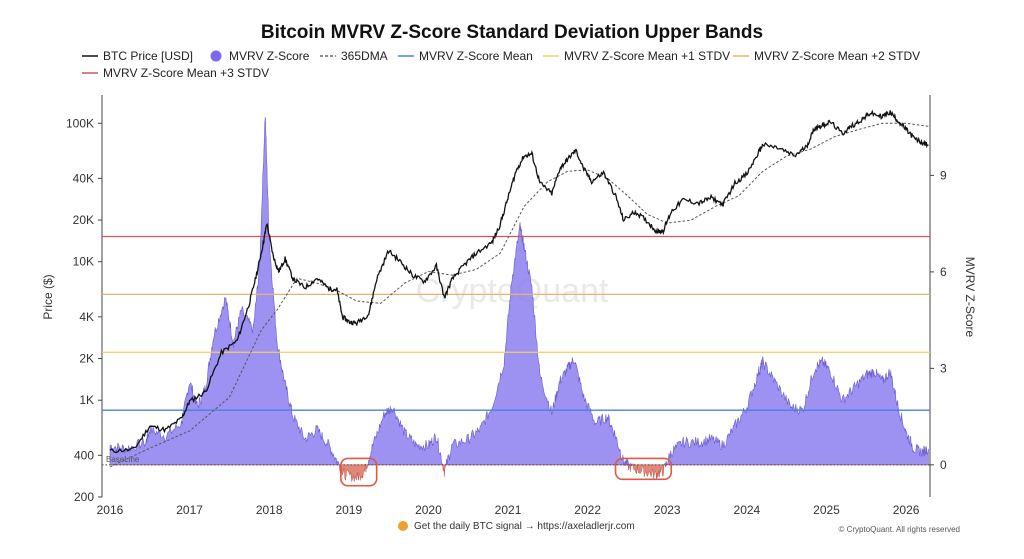  What do you see at coordinates (364, 56) in the screenshot?
I see `legend-label: 365DMA` at bounding box center [364, 56].